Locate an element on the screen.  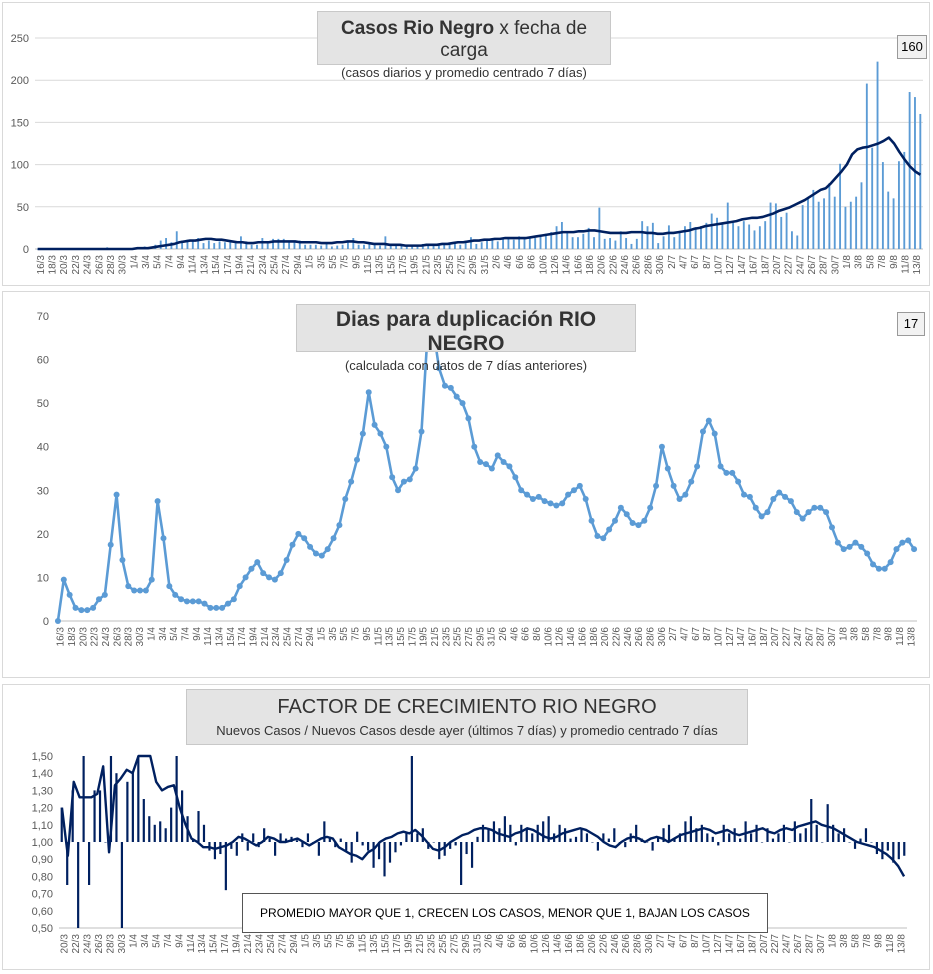
y-tick-label: 50 is located at coordinates (23, 208).